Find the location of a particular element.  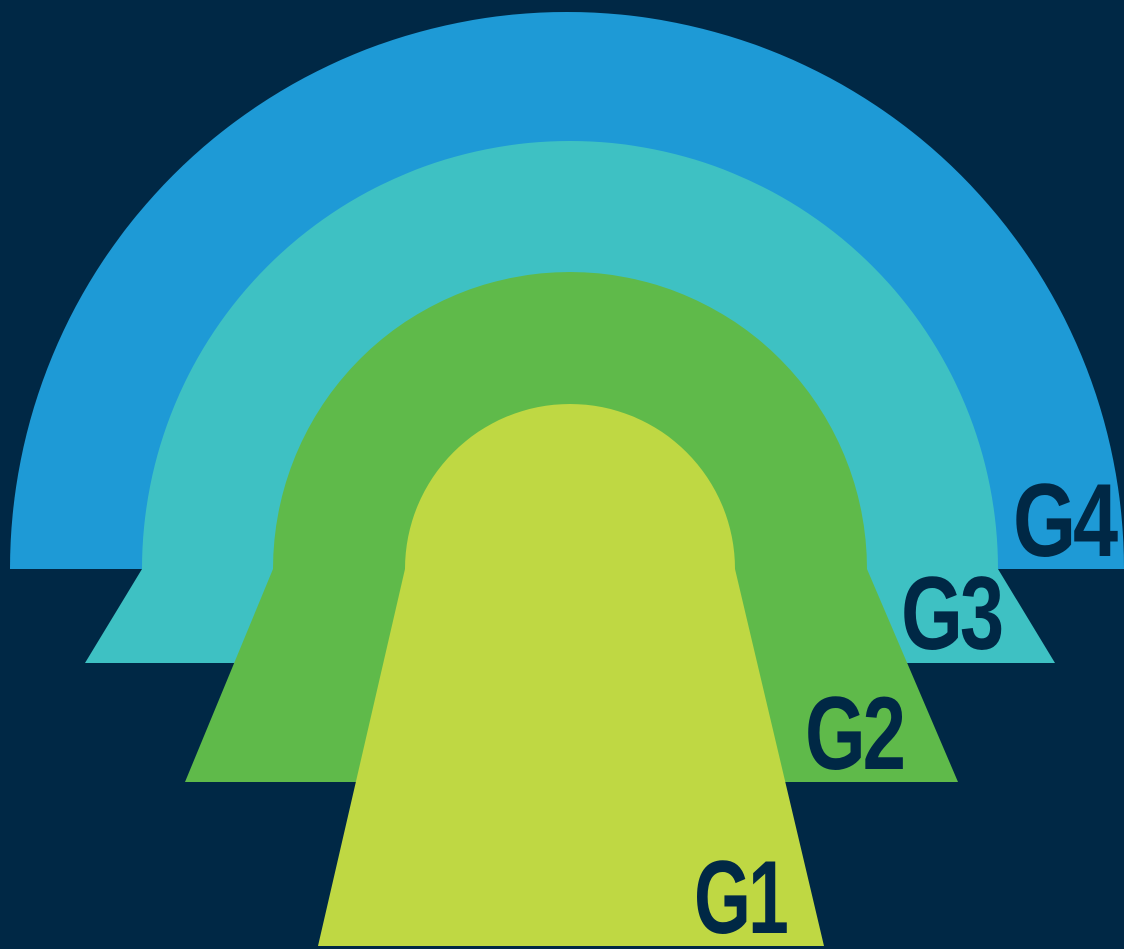

layer-g1-label: G1 is located at coordinates (740, 894).